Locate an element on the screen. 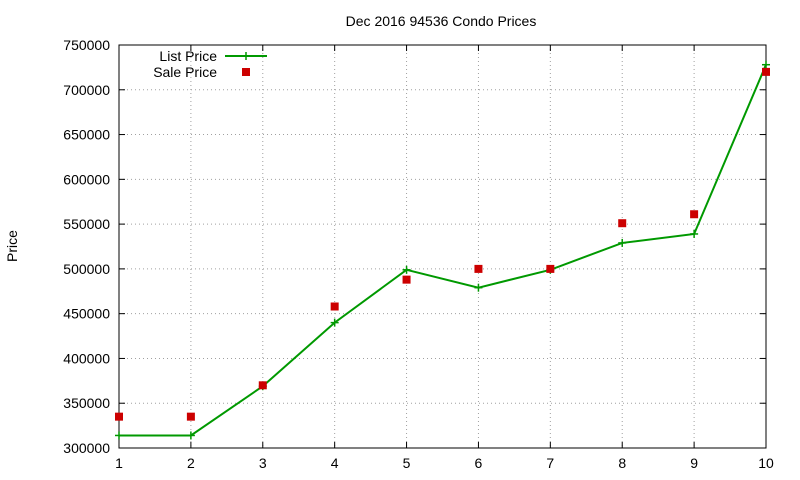  y-tick-label: 600000 is located at coordinates (86, 179).